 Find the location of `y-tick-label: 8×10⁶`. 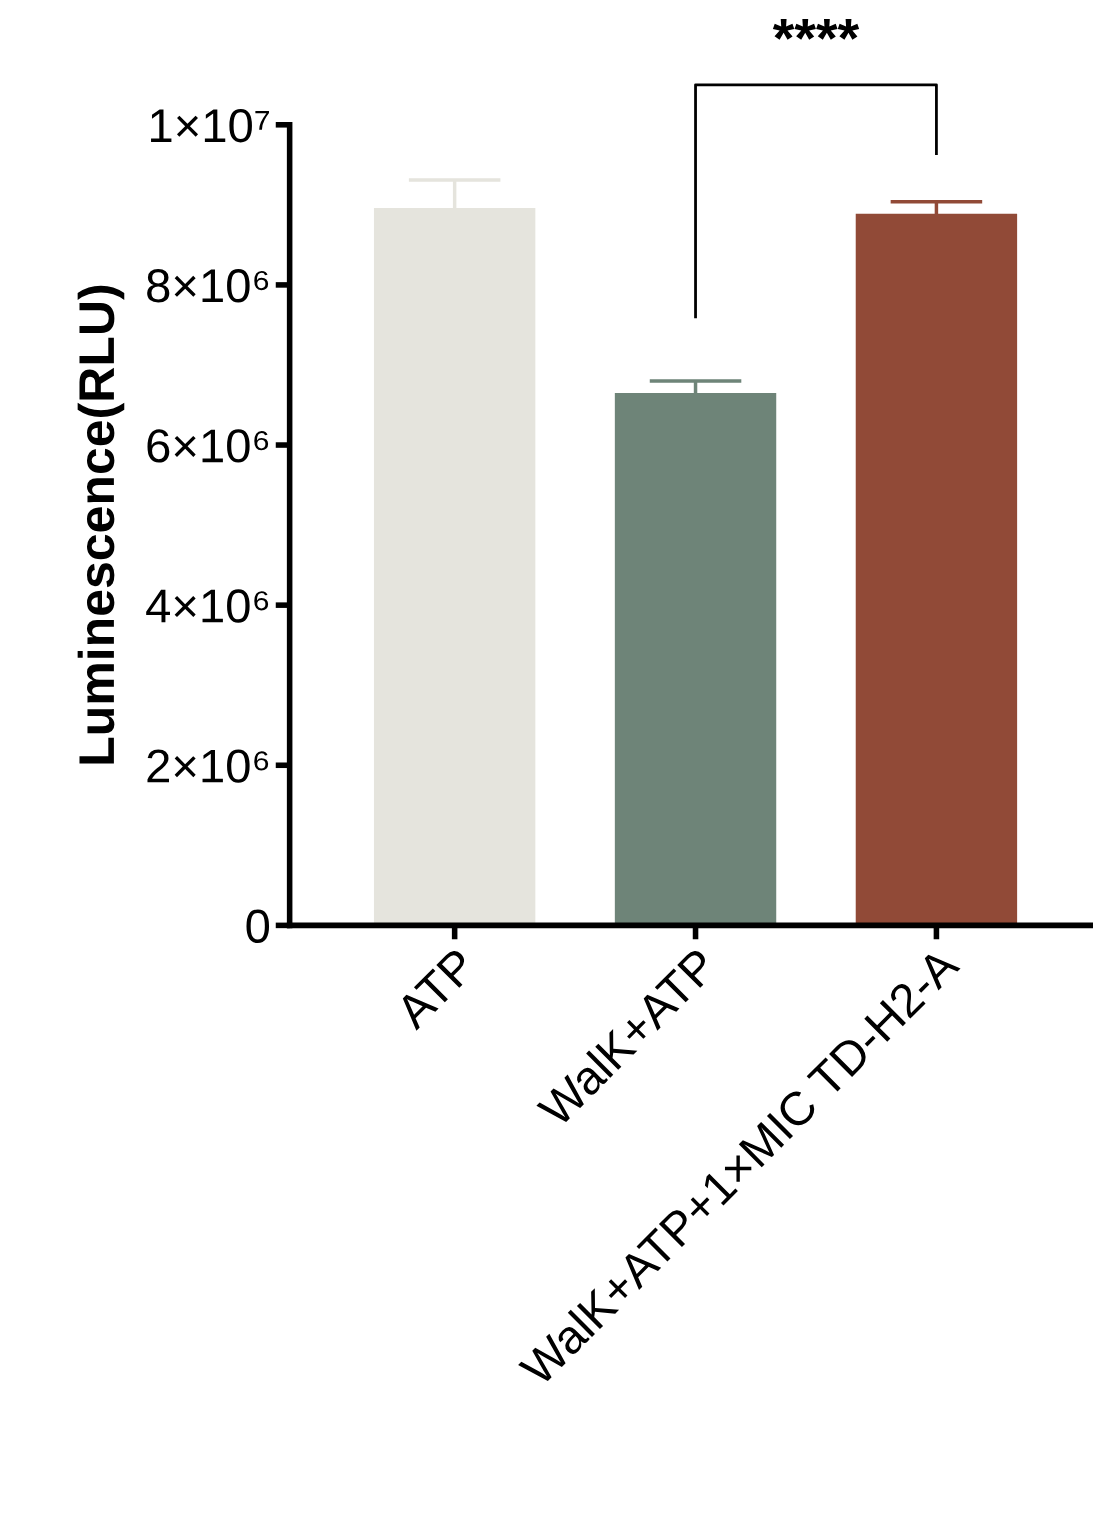

y-tick-label: 8×10⁶ is located at coordinates (208, 286).